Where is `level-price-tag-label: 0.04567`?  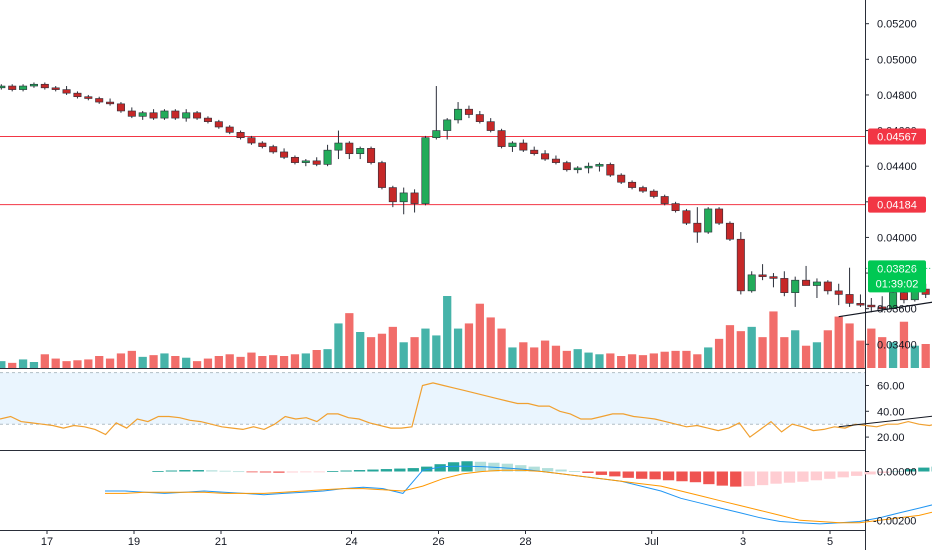 level-price-tag-label: 0.04567 is located at coordinates (897, 137).